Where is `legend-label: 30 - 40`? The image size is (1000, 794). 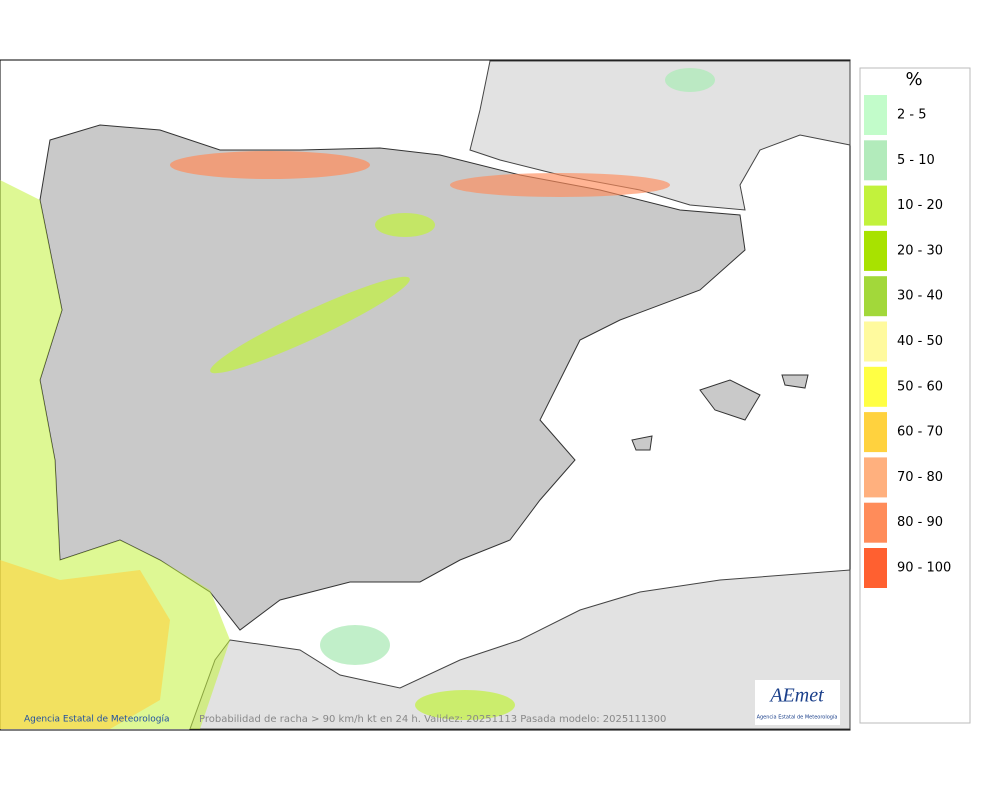
legend-label: 30 - 40 is located at coordinates (920, 296).